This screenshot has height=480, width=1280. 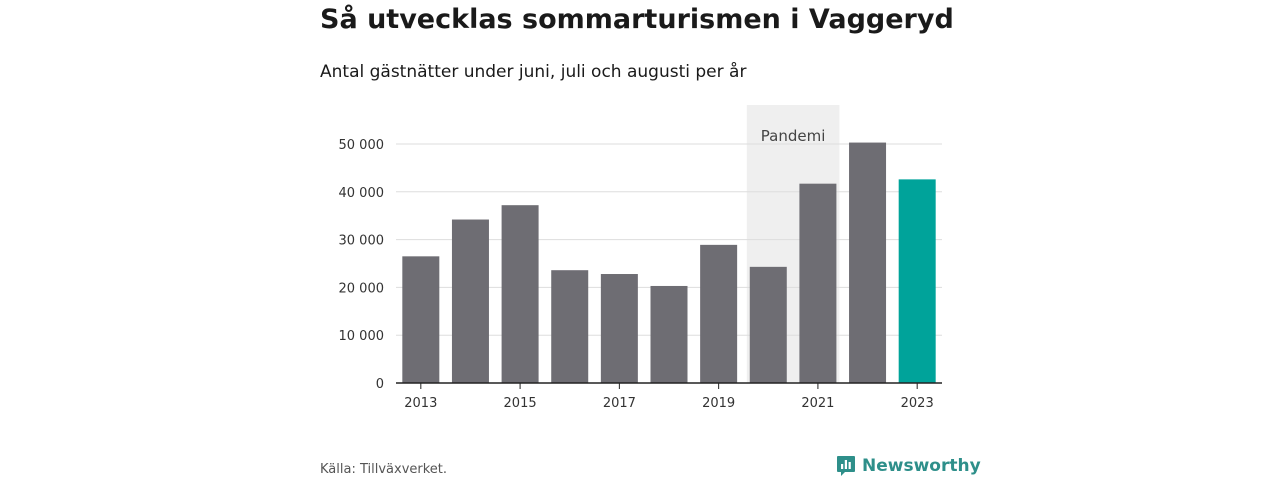 I want to click on bar-2021, so click(x=818, y=283).